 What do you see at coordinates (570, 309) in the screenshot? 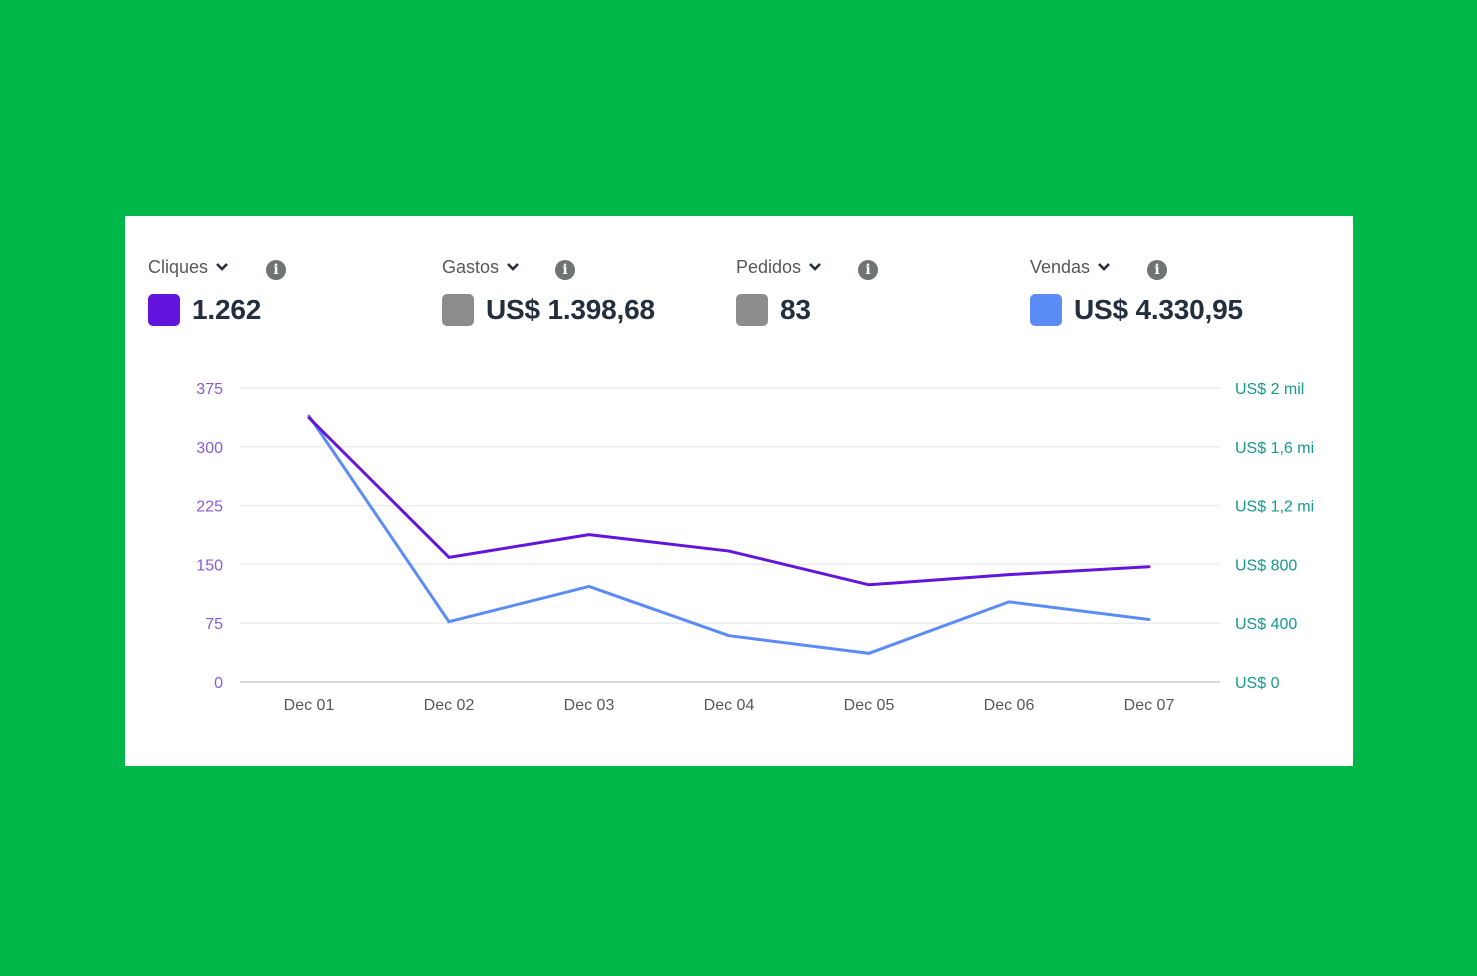
I see `metric-value: US$ 1.398,68` at bounding box center [570, 309].